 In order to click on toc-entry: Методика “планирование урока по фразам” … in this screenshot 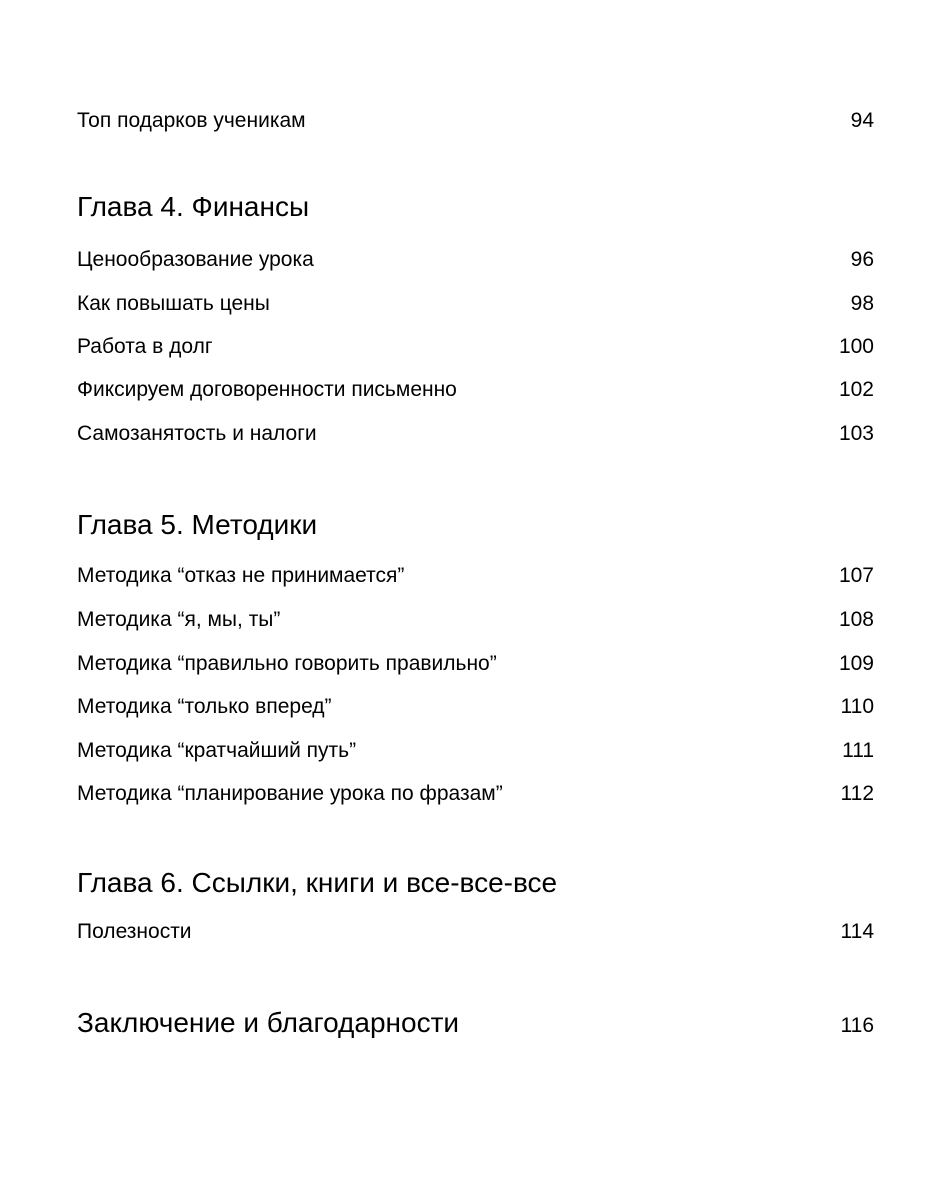, I will do `click(475, 793)`.